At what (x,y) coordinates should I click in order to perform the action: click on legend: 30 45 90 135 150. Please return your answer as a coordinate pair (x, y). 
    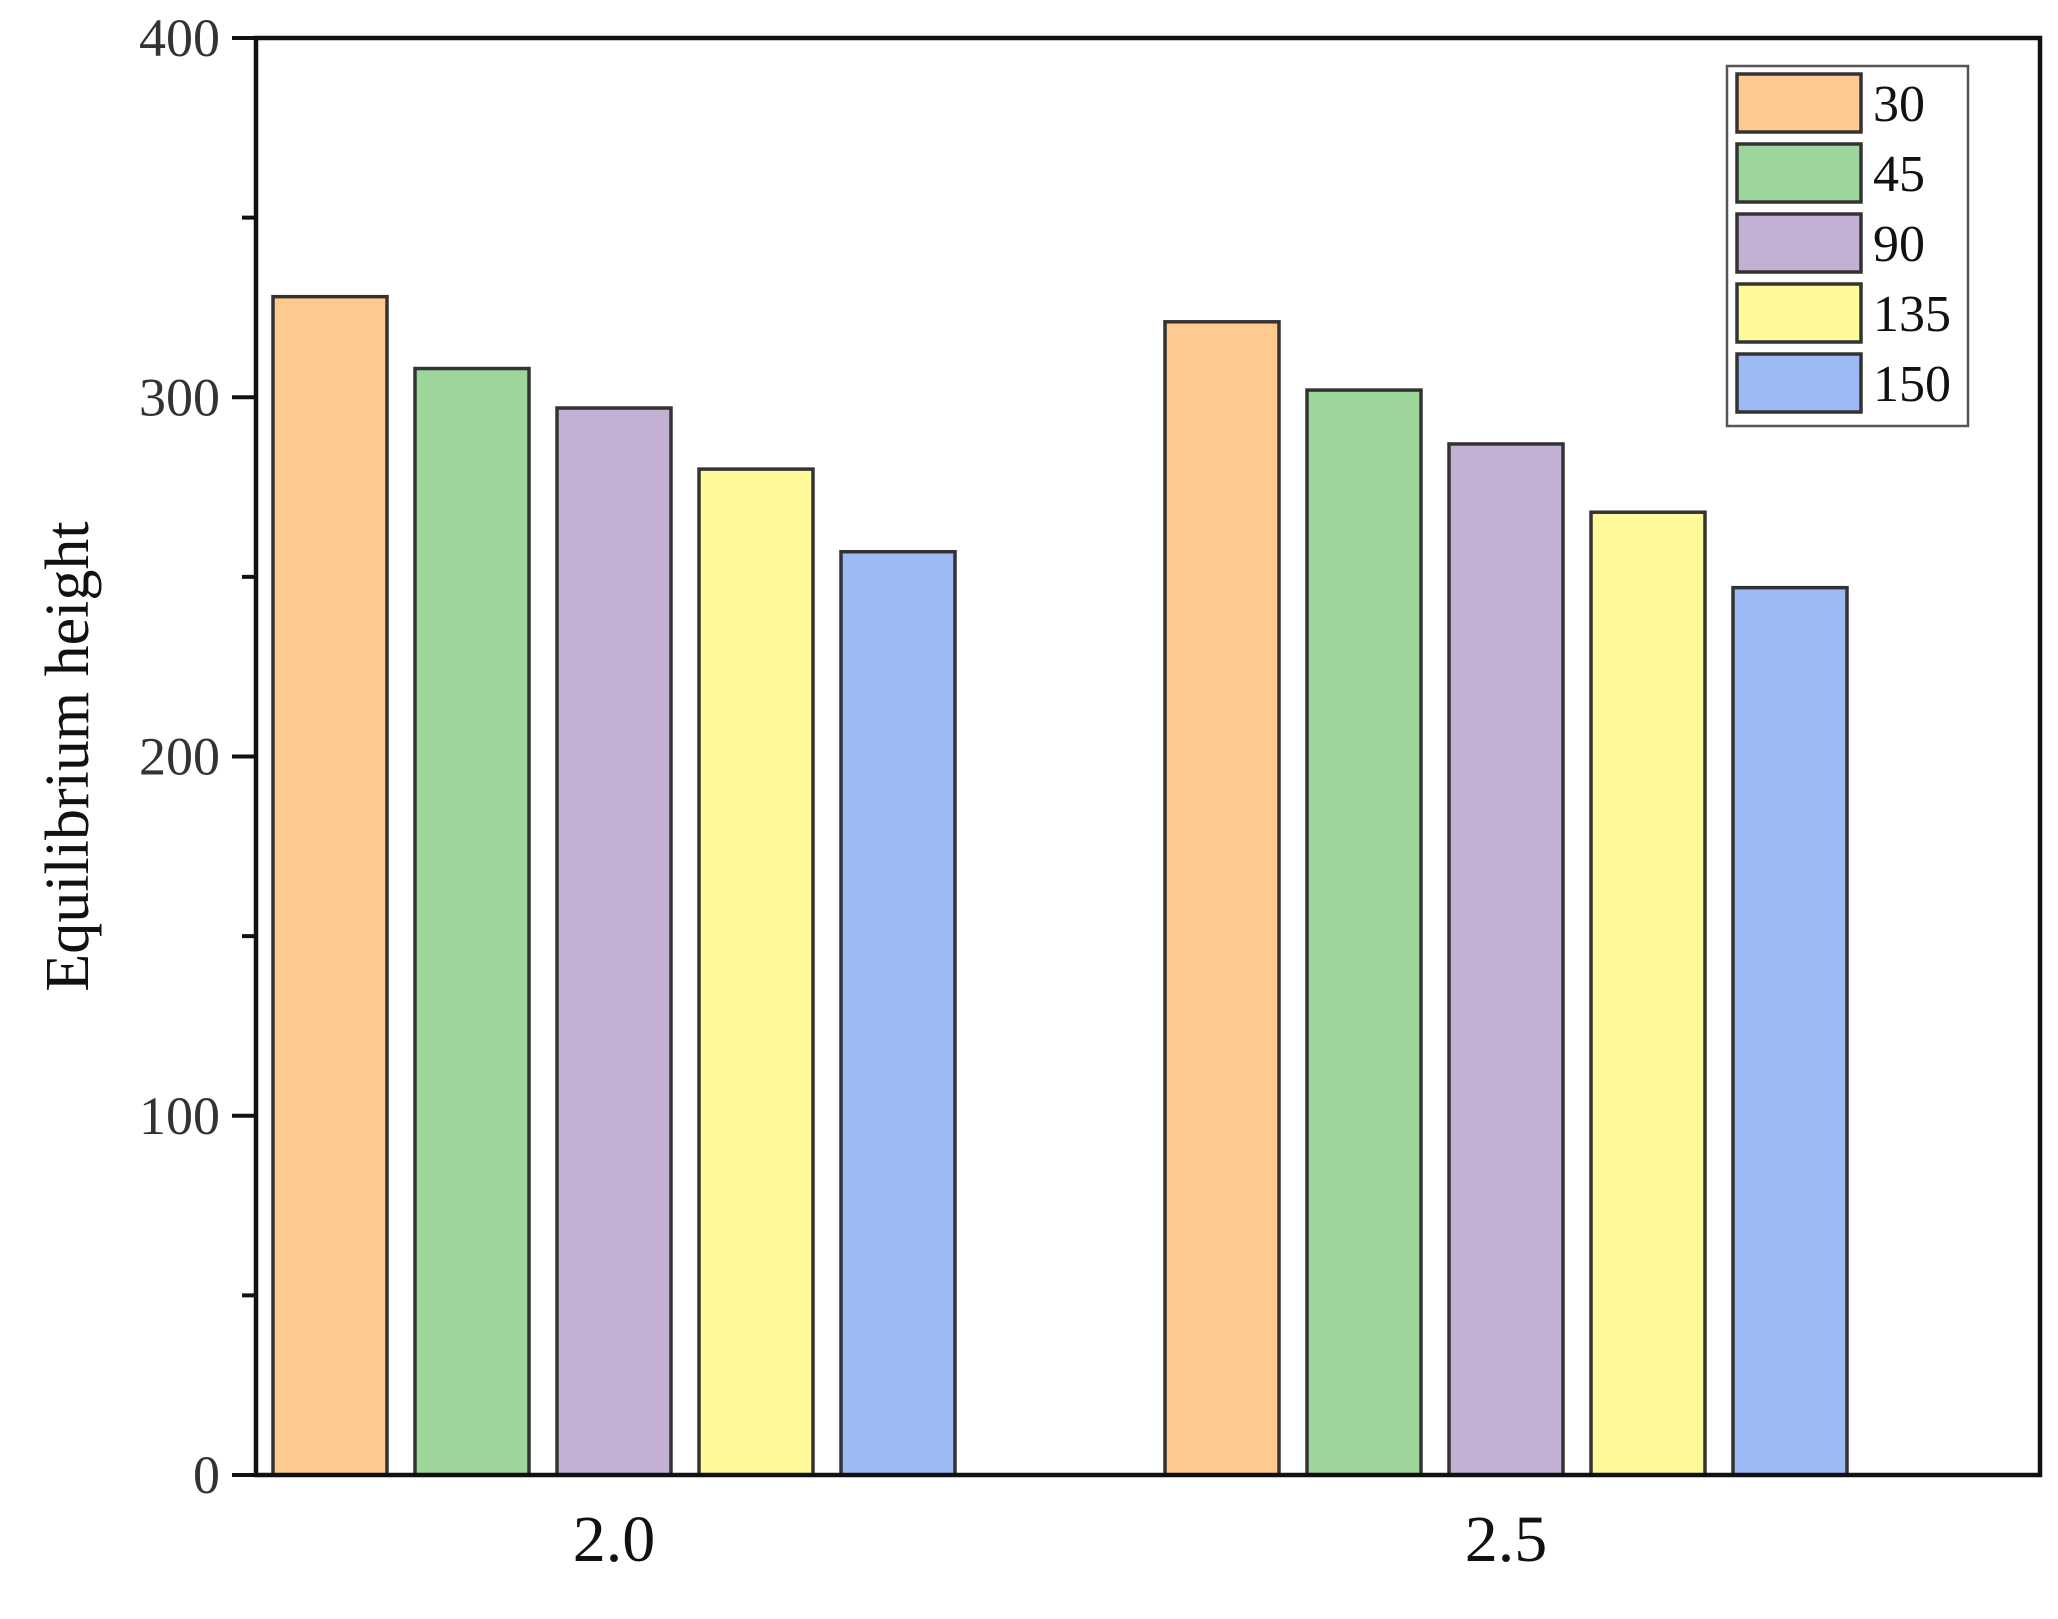
    Looking at the image, I should click on (1847, 246).